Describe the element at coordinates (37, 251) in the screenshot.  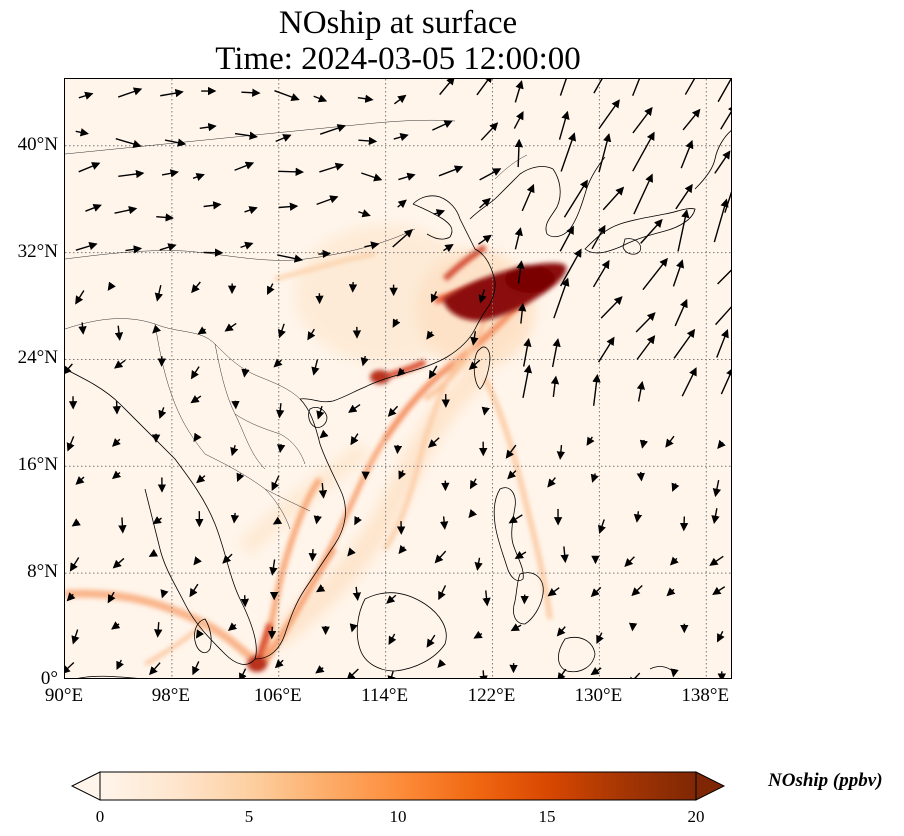
I see `y-tick-label: 32°N` at that location.